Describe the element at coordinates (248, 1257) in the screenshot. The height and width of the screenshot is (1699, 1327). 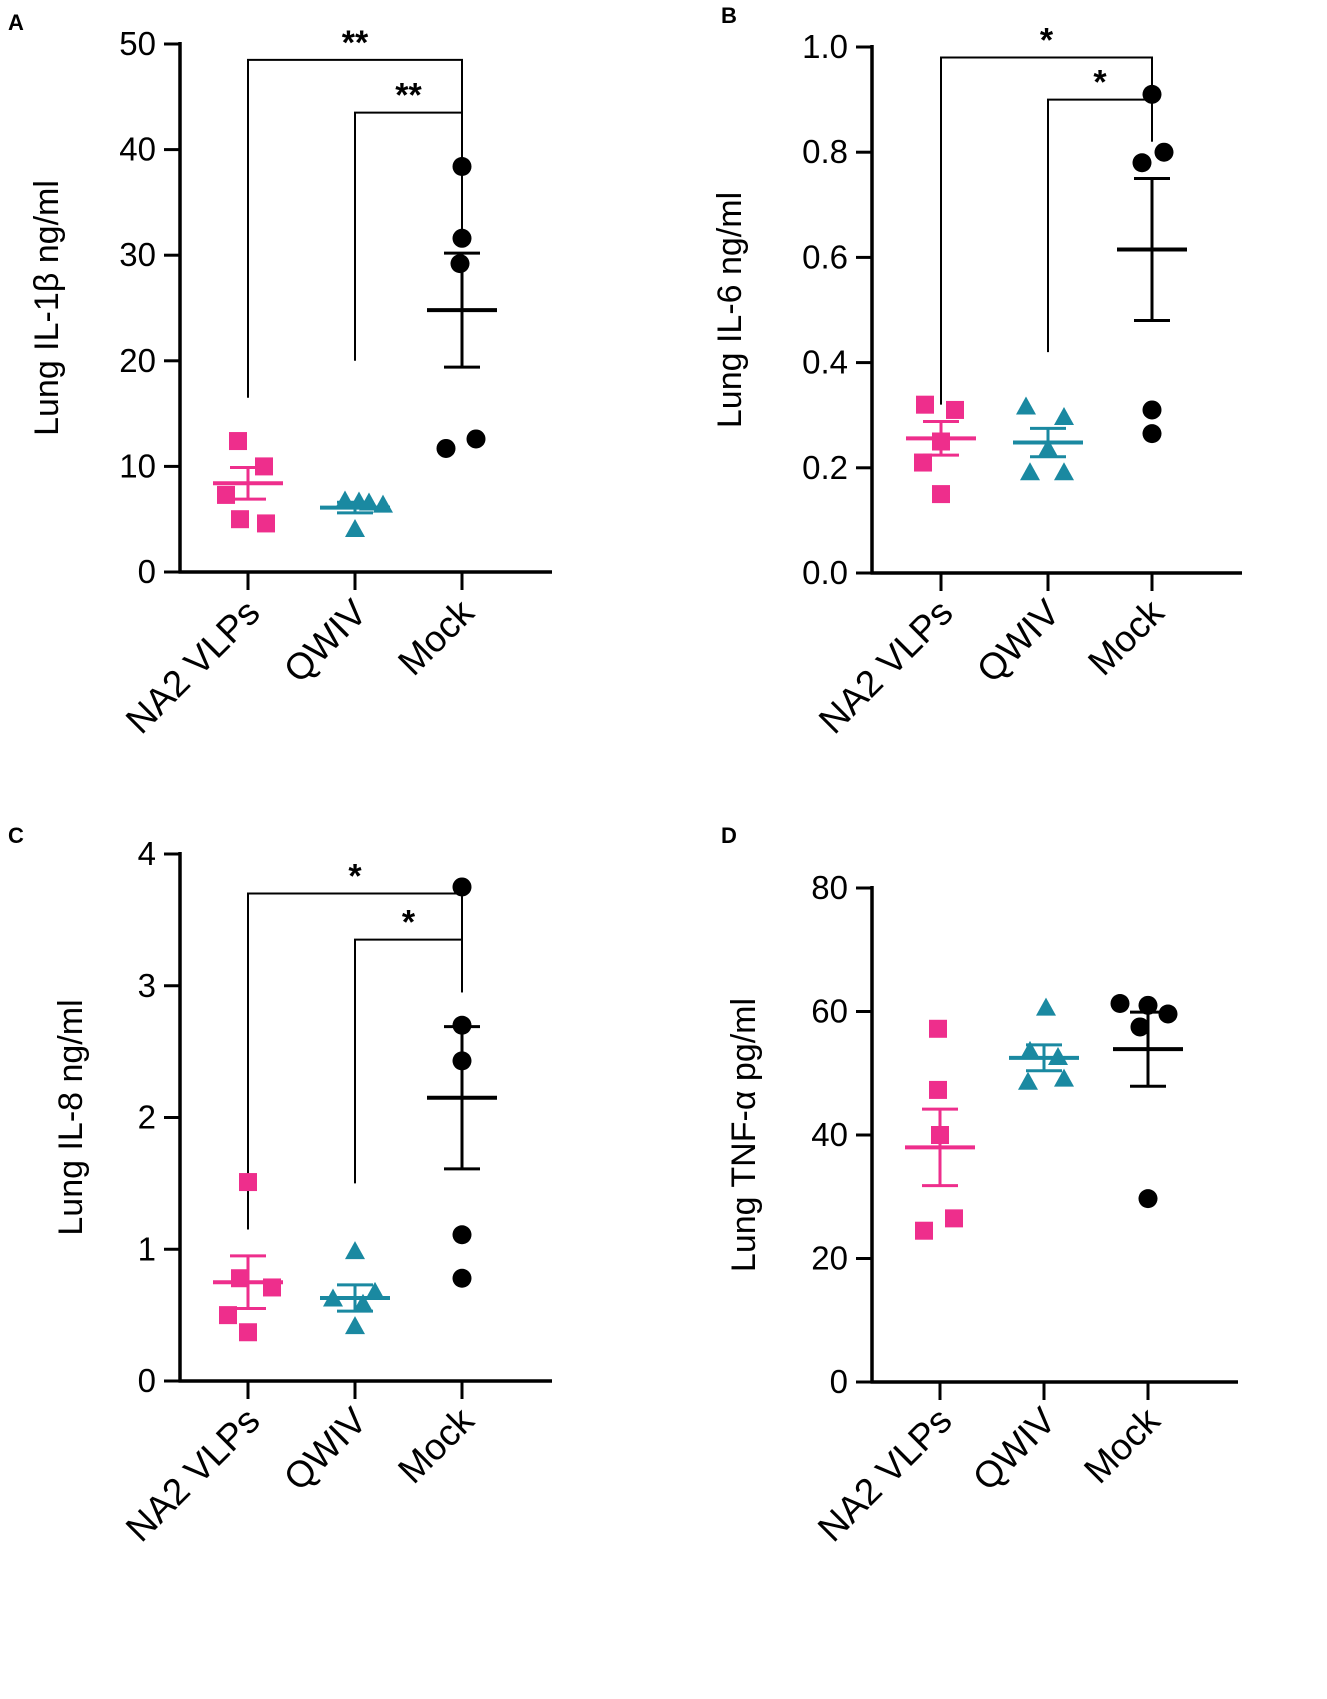
I see `panel-c-group-na2-vlps` at that location.